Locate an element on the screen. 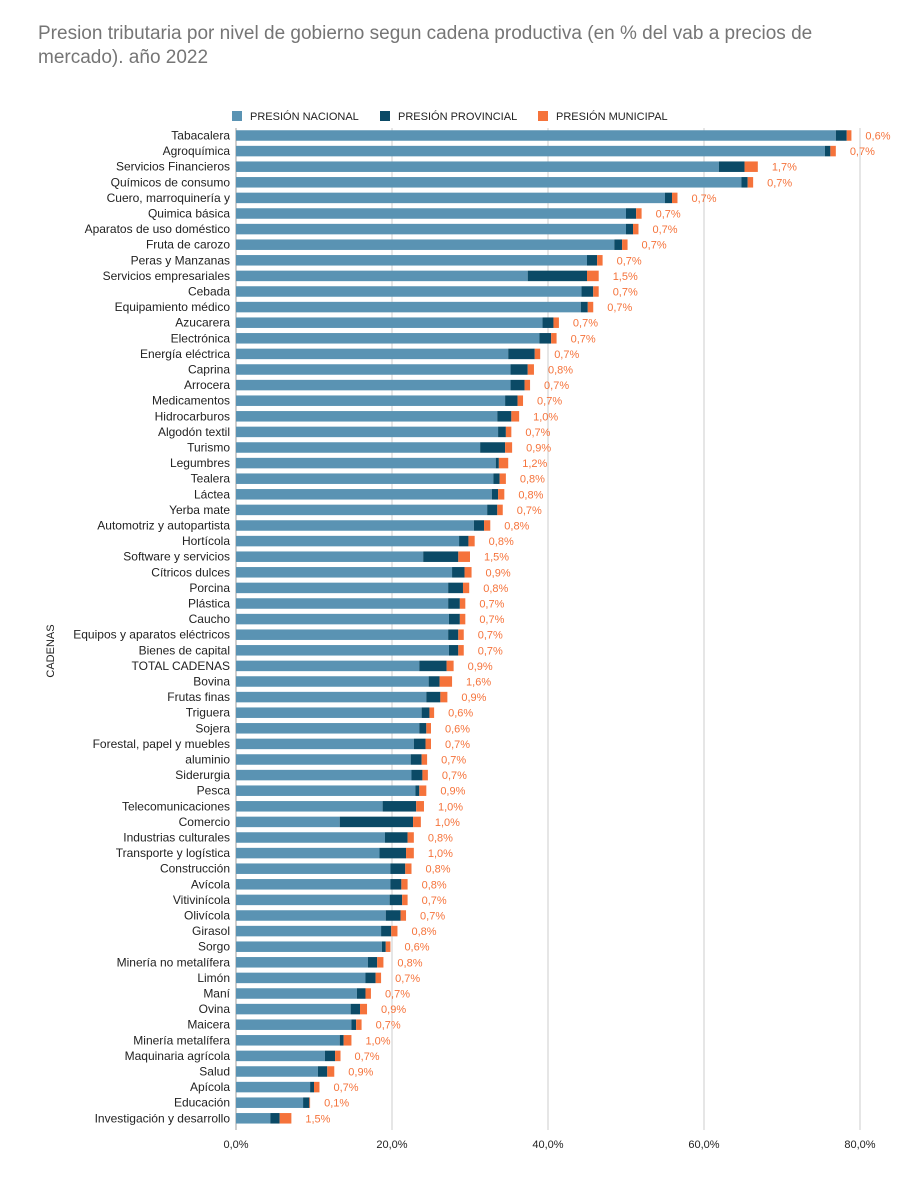 Image resolution: width=905 pixels, height=1200 pixels. y-axis-title: CADENAS is located at coordinates (51, 650).